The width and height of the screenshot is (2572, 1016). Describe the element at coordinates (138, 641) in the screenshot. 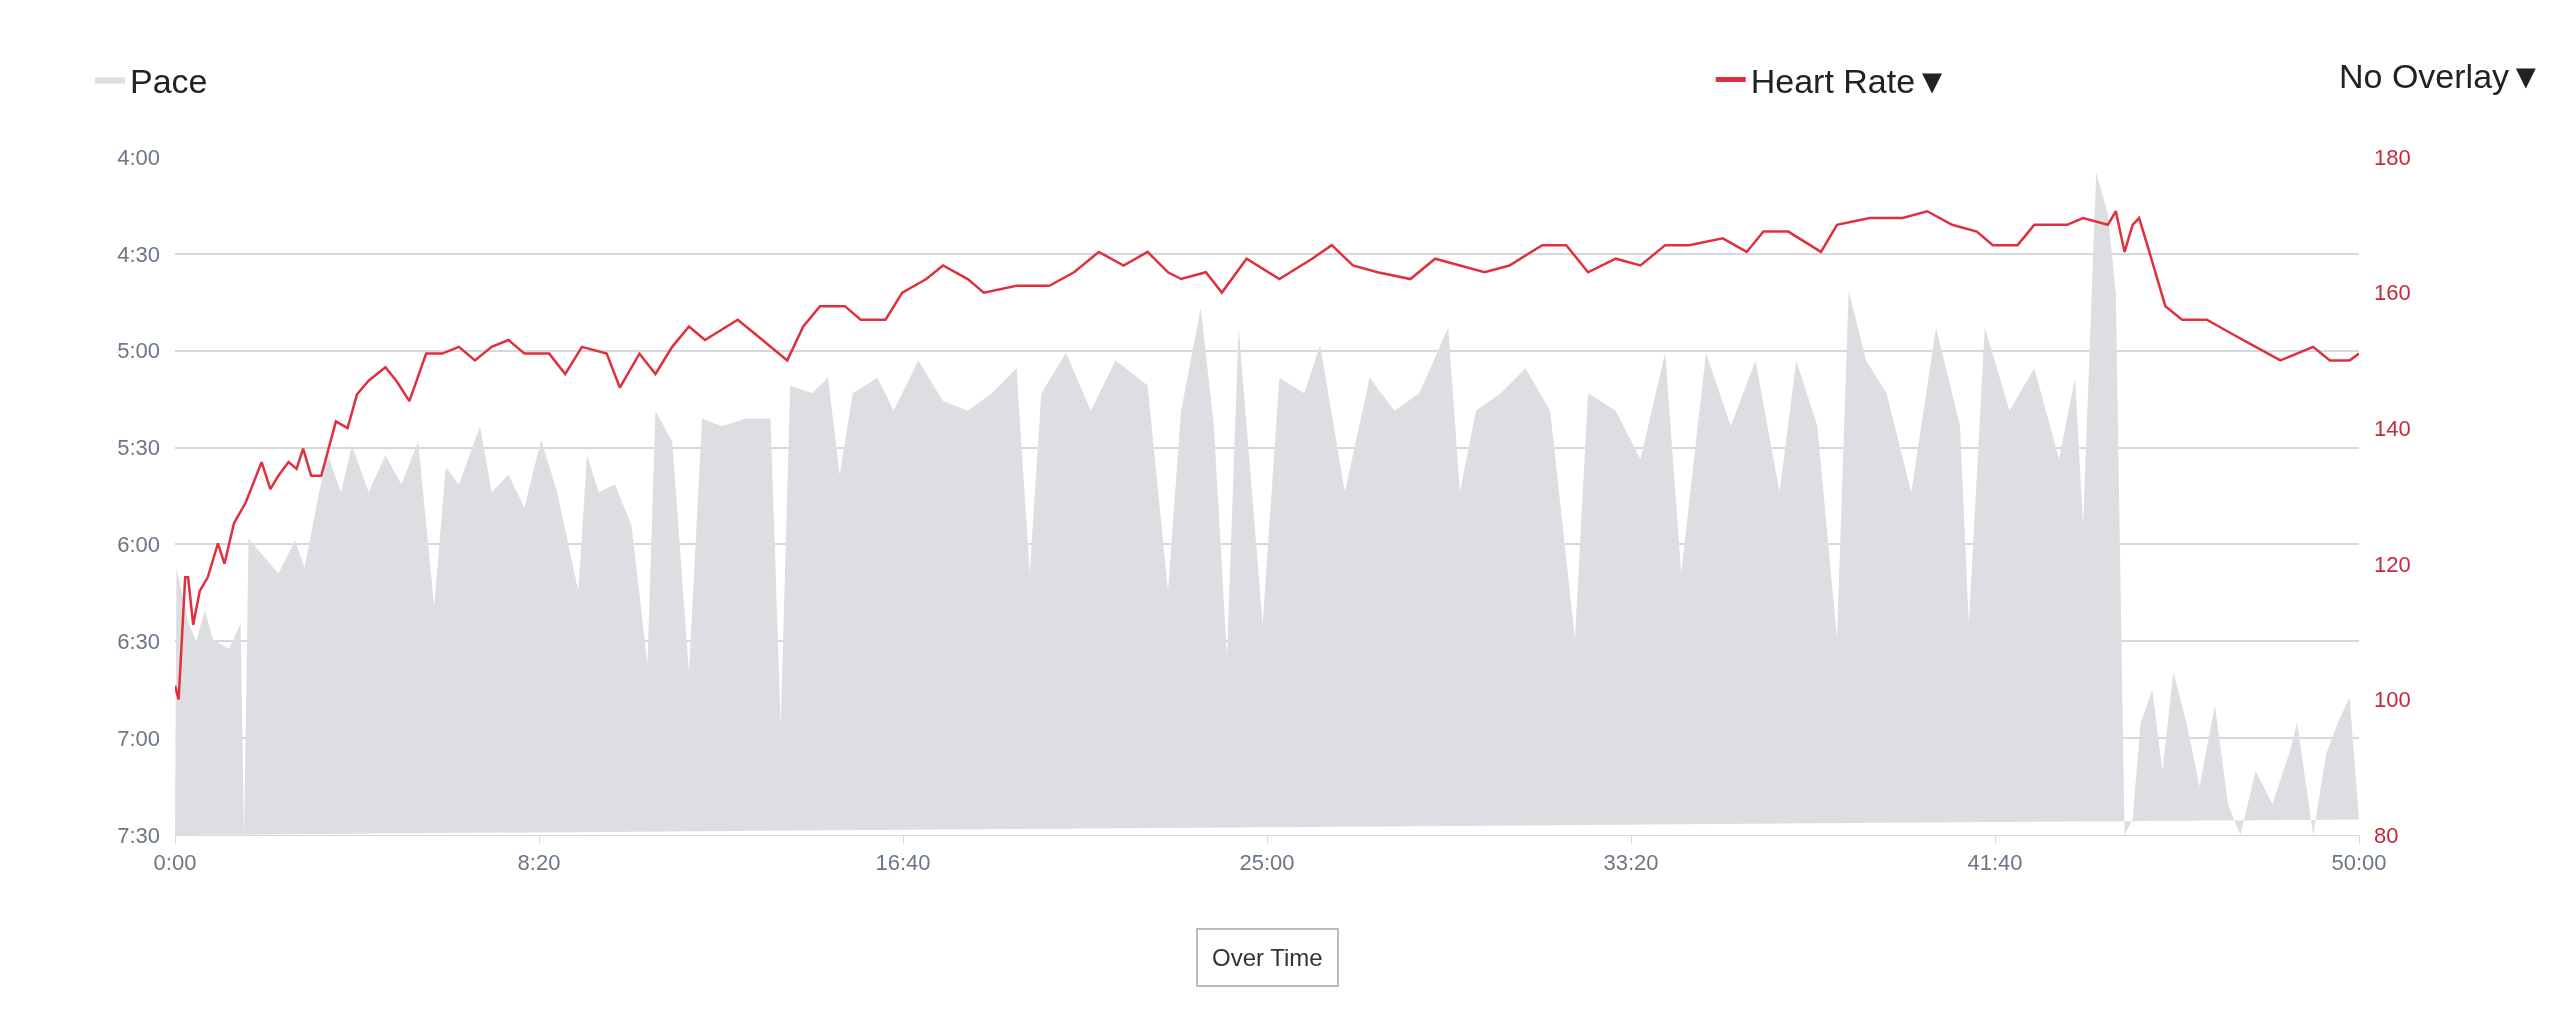

I see `y-tick-label: 6:30` at that location.